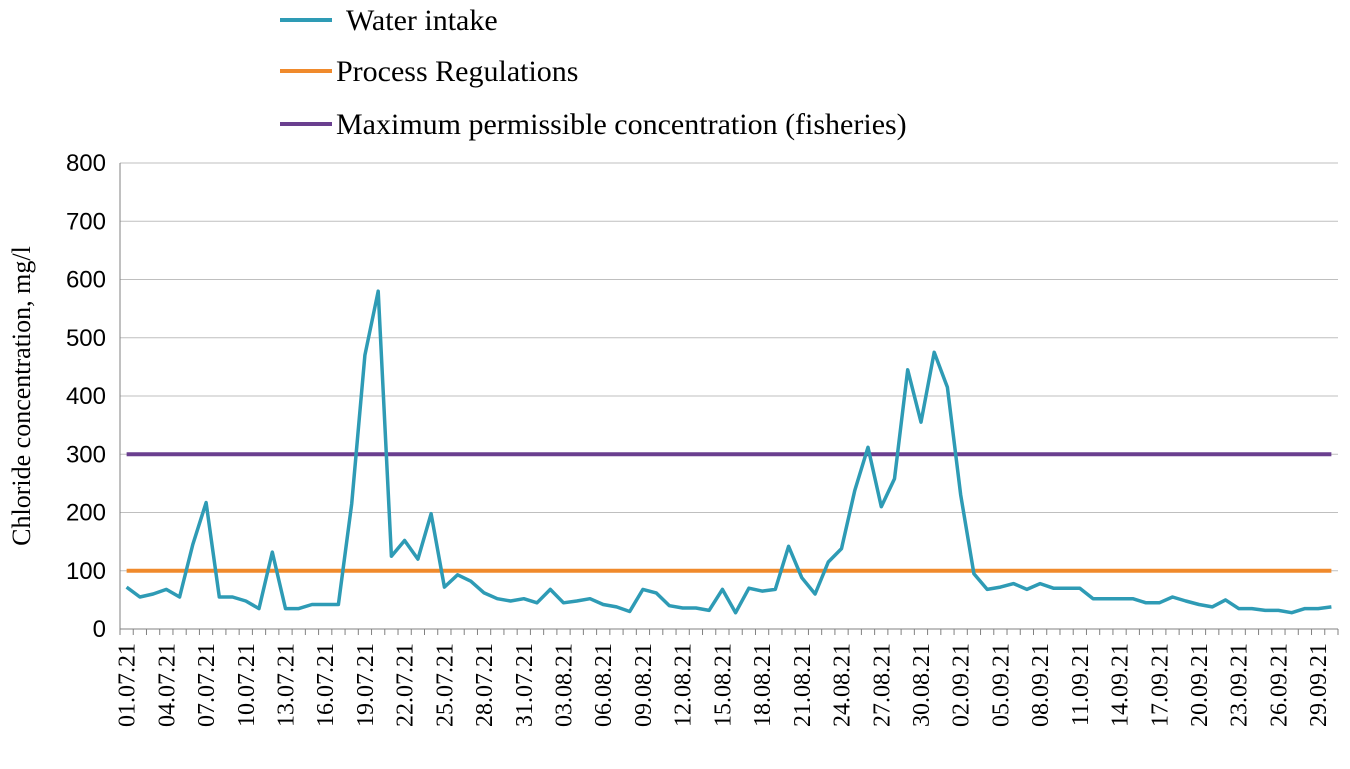 This screenshot has height=769, width=1350. What do you see at coordinates (445, 685) in the screenshot?
I see `x-tick-25.07.21: 25.07.21` at bounding box center [445, 685].